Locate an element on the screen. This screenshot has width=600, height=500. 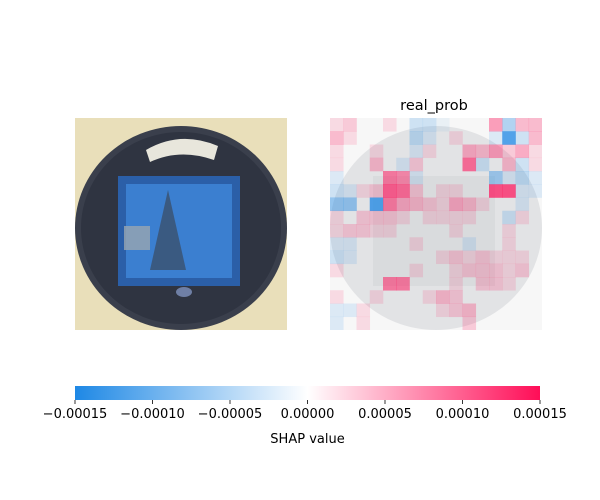
heatmap-cell-r9-c0 is located at coordinates (337, 244).